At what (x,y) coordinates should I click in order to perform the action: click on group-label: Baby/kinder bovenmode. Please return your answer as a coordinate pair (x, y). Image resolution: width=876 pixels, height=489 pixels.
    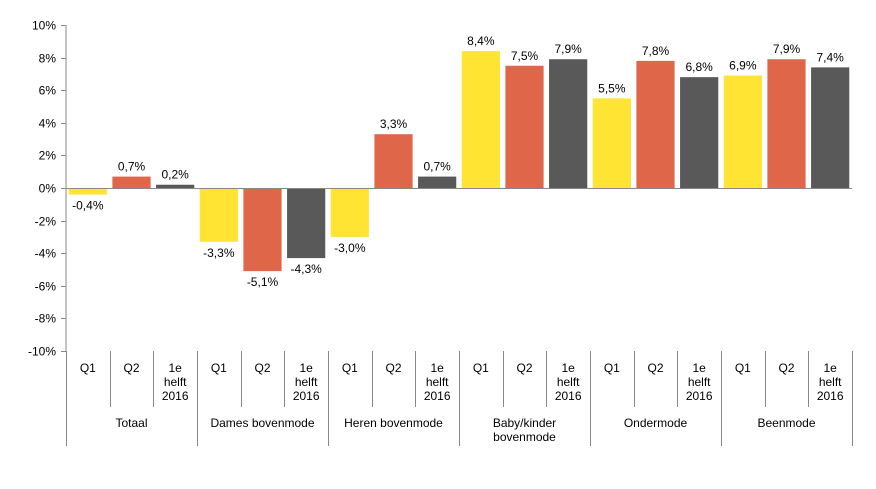
    Looking at the image, I should click on (524, 430).